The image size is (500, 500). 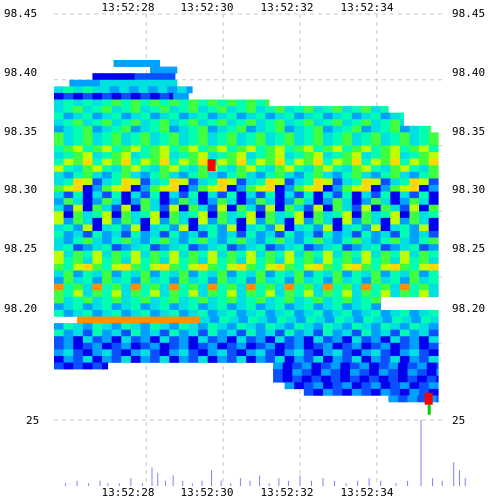 What do you see at coordinates (468, 217) in the screenshot?
I see `y-axis-right: 98.45 98.40 98.35 98.30 98.25 98.20 25` at bounding box center [468, 217].